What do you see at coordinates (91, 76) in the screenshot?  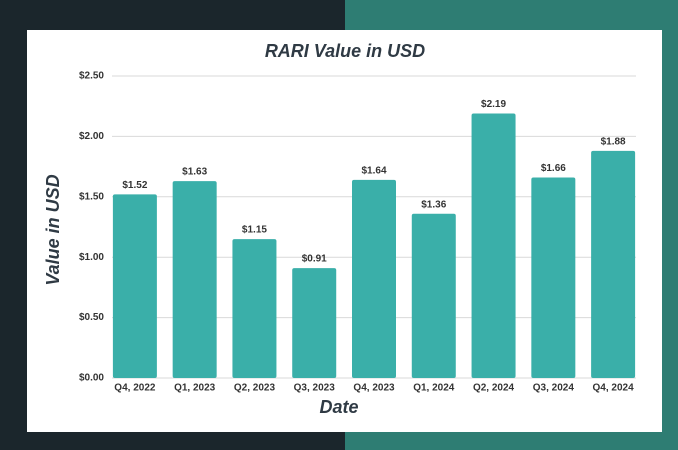 I see `y-tick-label: $2.50` at bounding box center [91, 76].